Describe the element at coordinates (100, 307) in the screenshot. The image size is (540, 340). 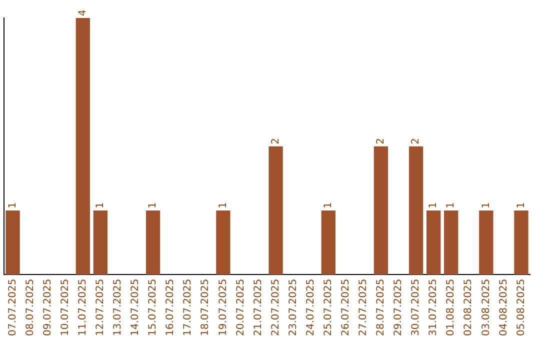
I see `x-tick-label: 12.07.2025` at that location.